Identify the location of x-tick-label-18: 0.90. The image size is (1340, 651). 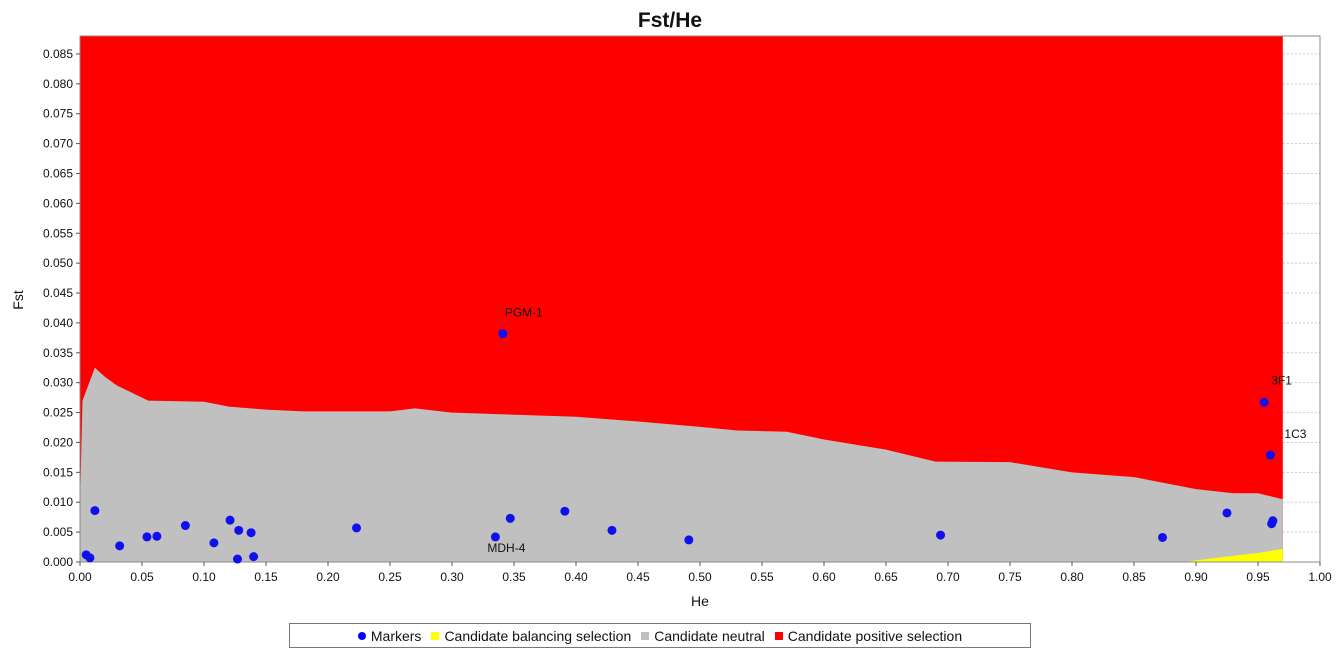
(1196, 577).